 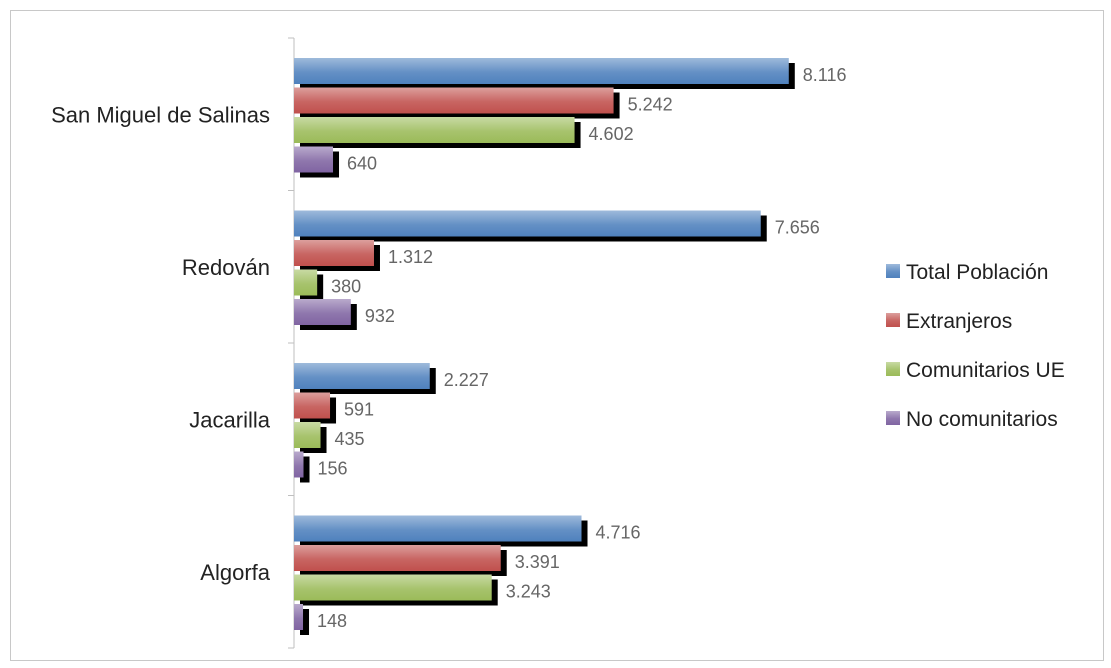 I want to click on legend-item-total-poblacion: Total Población, so click(x=967, y=272).